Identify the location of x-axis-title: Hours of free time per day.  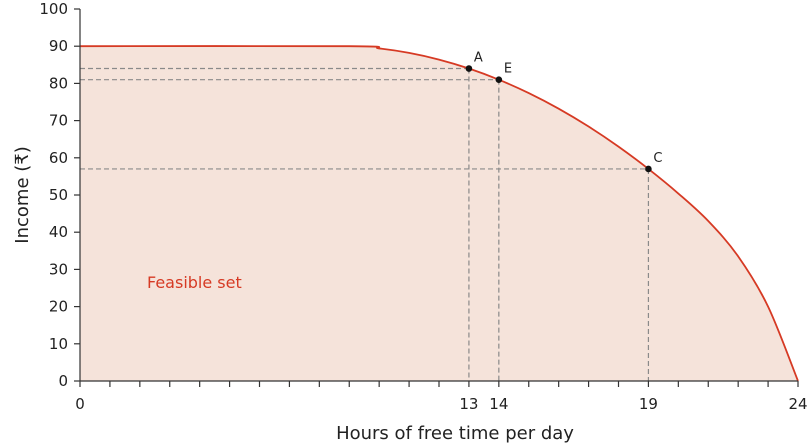
(455, 433).